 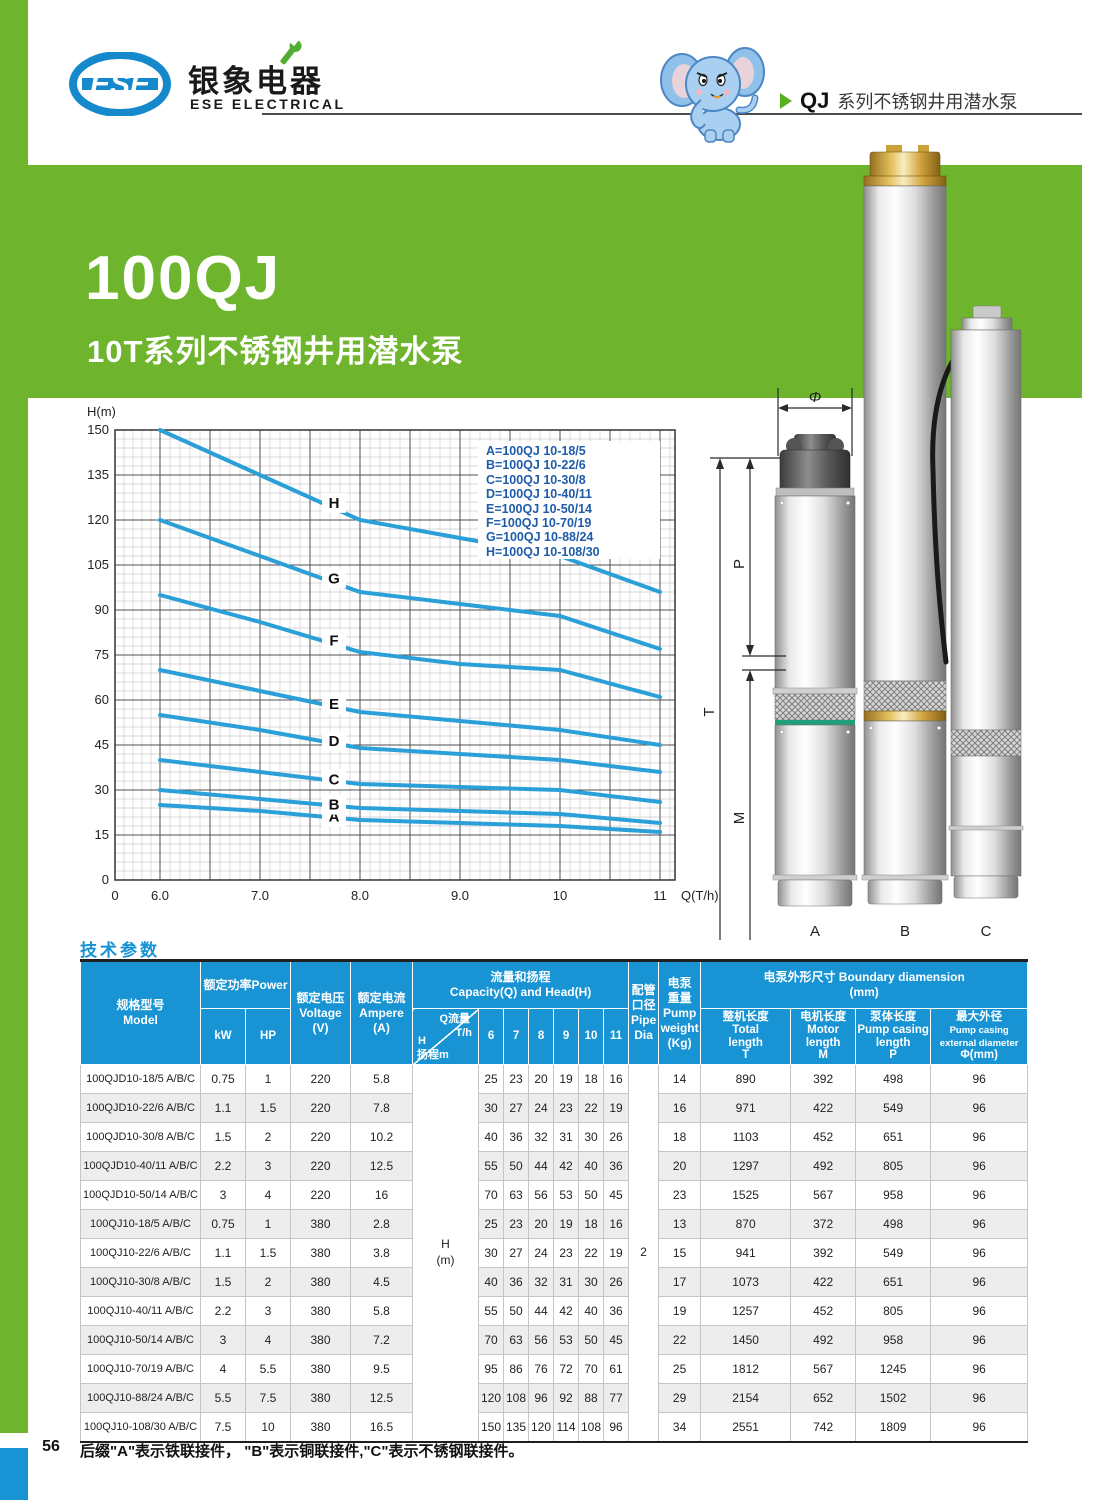 What do you see at coordinates (334, 503) in the screenshot?
I see `svg-text: H` at bounding box center [334, 503].